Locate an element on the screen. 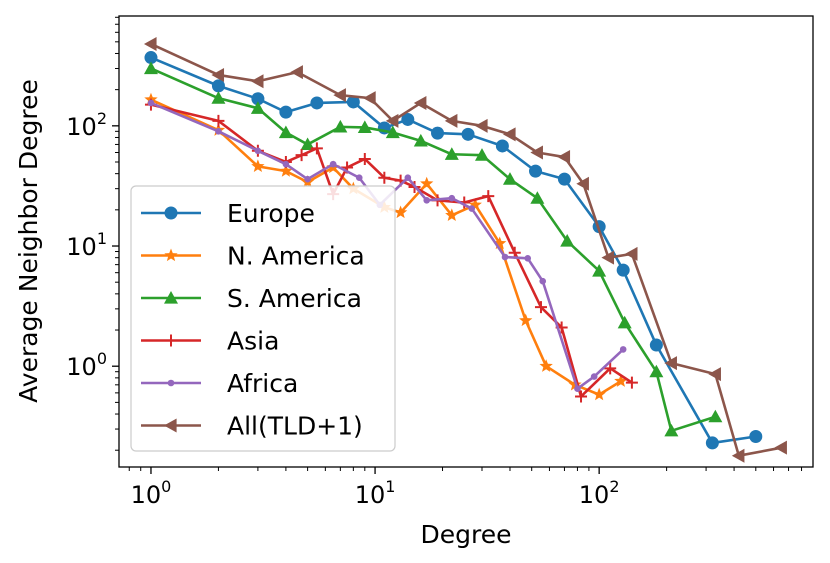  y-tick-label: 10¹ is located at coordinates (86, 245).